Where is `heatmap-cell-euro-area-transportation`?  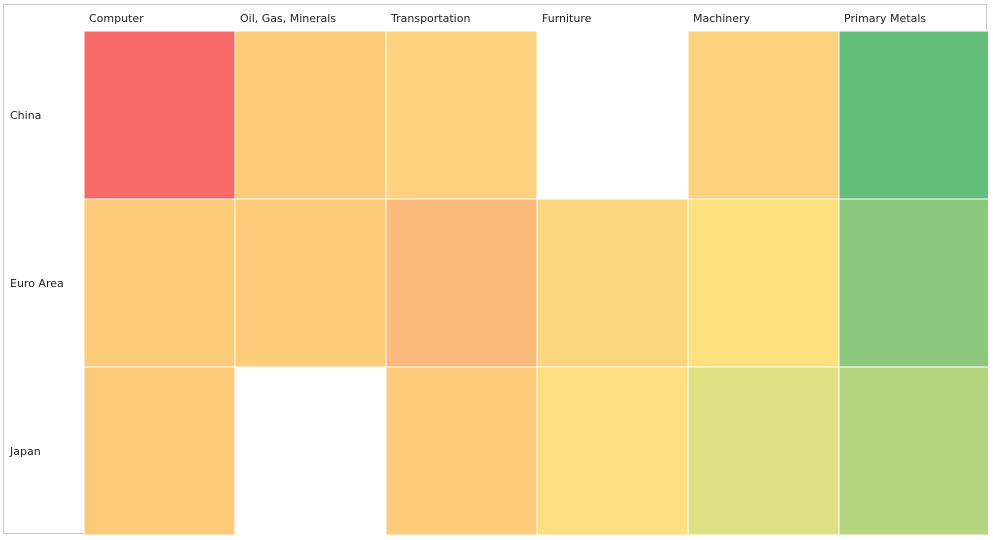 heatmap-cell-euro-area-transportation is located at coordinates (461, 283).